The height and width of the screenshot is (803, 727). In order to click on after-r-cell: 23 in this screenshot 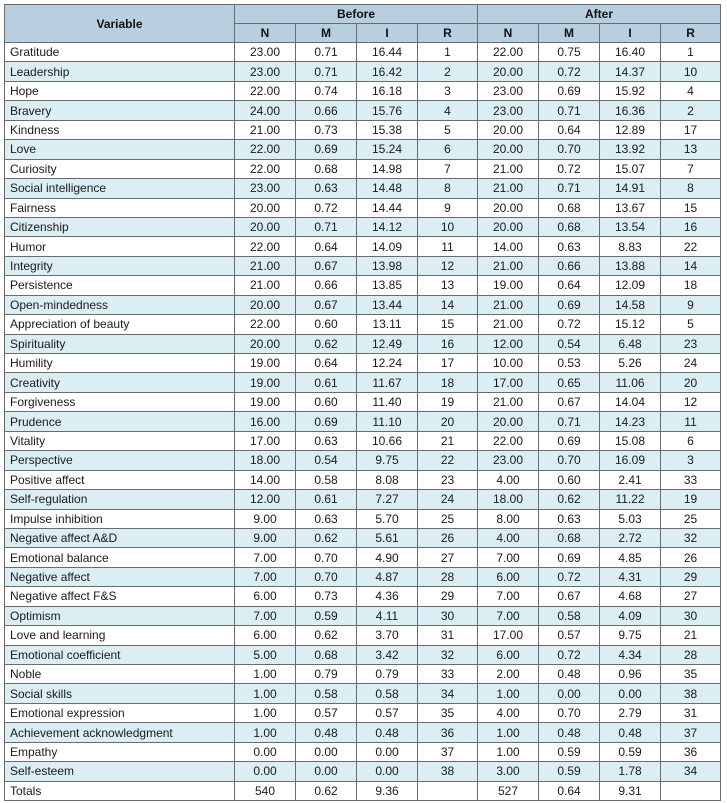, I will do `click(691, 344)`.